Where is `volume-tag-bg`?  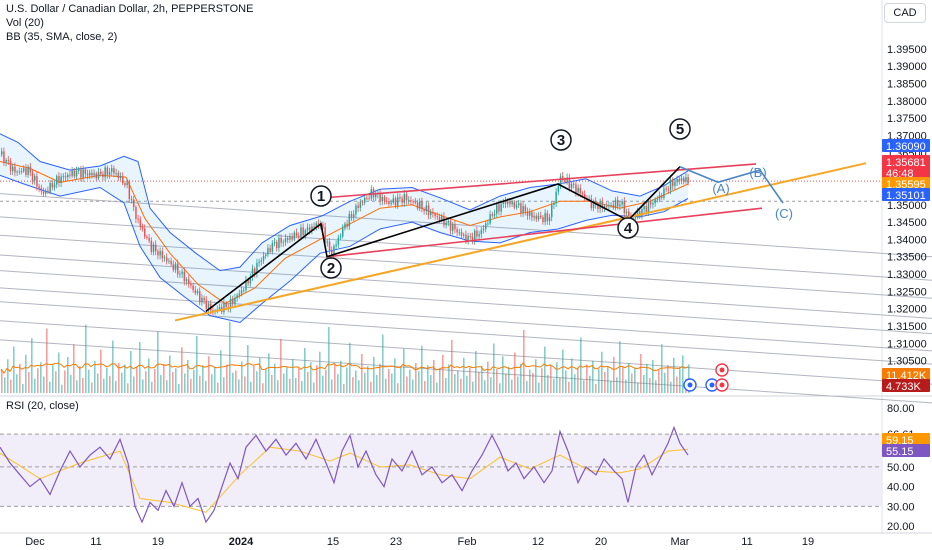
volume-tag-bg is located at coordinates (906, 374).